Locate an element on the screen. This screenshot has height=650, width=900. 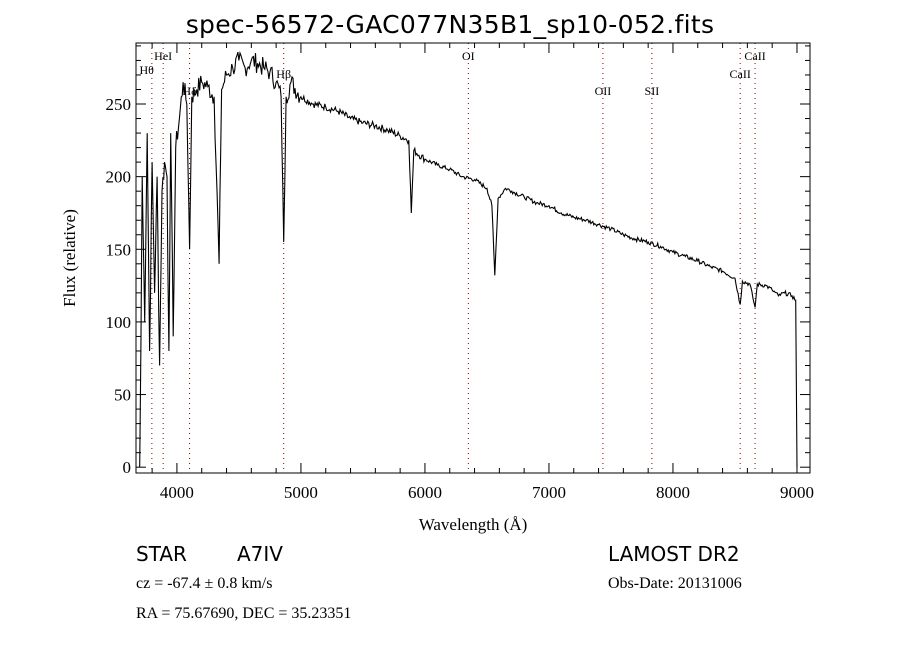
line-marker-label: HeI is located at coordinates (163, 56).